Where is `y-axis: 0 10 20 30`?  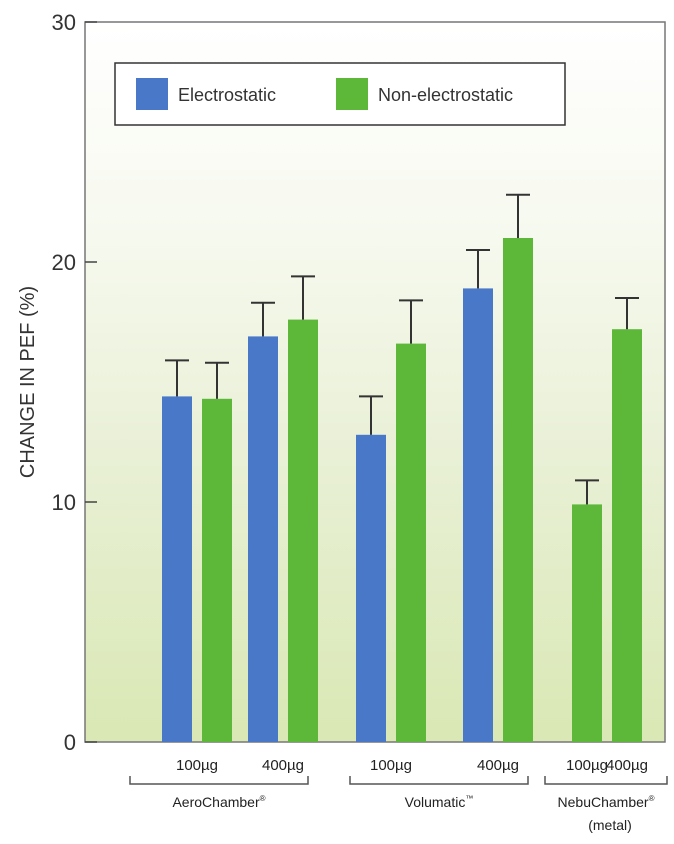
y-axis: 0 10 20 30 is located at coordinates (74, 382).